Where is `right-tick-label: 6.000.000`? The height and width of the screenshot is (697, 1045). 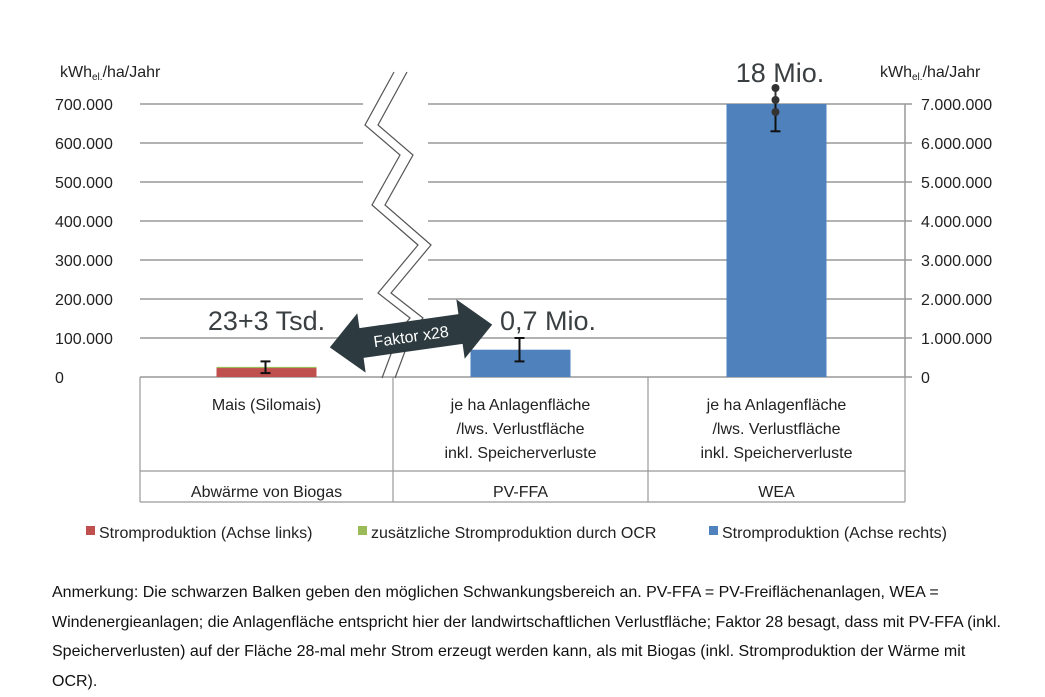
right-tick-label: 6.000.000 is located at coordinates (956, 144).